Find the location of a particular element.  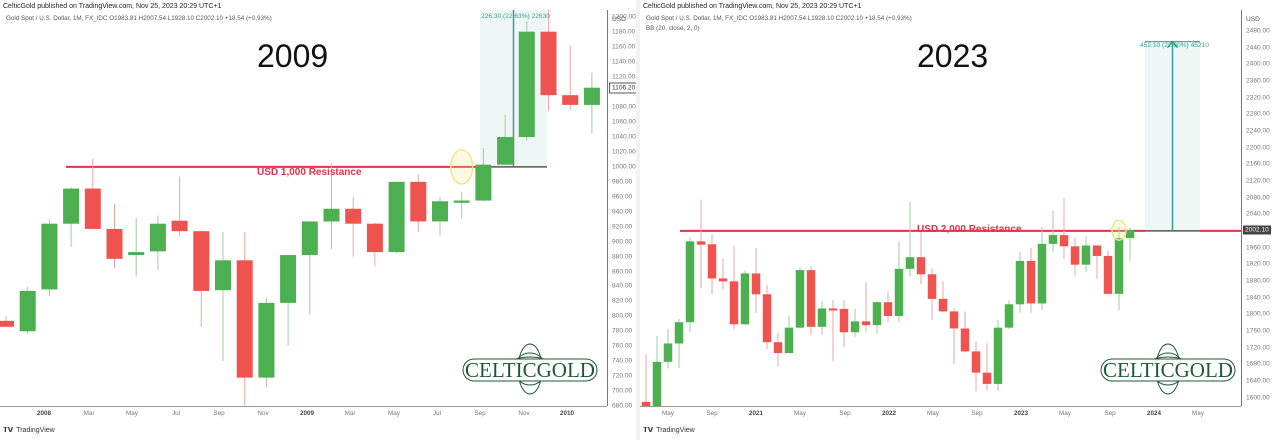

price-tick: 900.00 is located at coordinates (622, 242).